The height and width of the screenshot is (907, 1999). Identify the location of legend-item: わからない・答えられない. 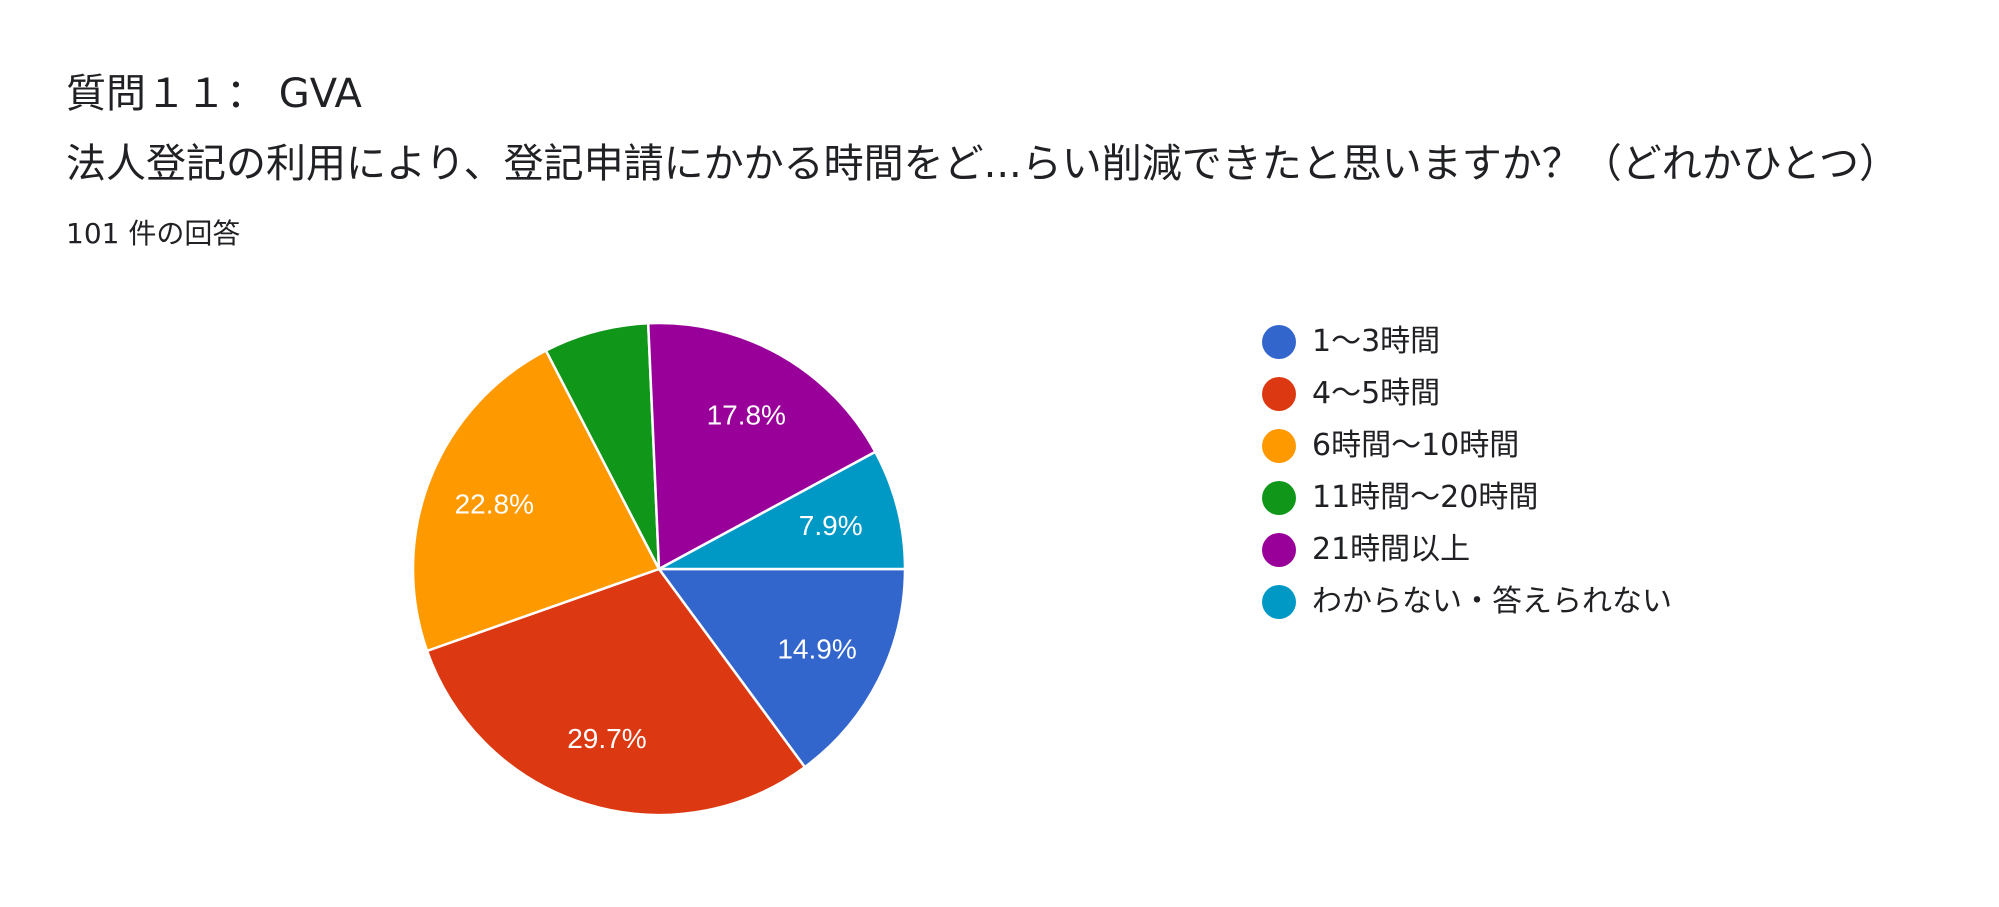
(1467, 602).